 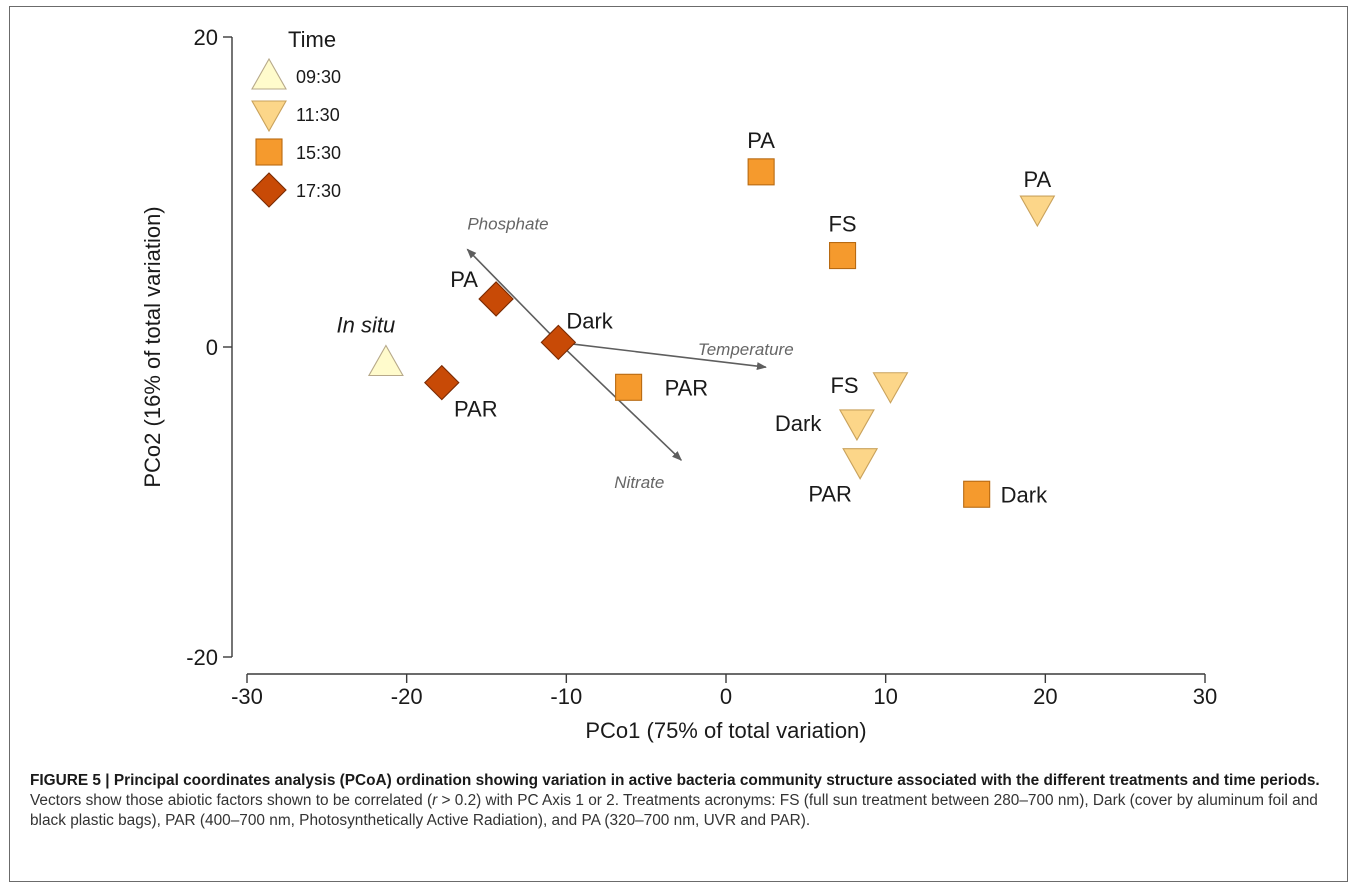 What do you see at coordinates (152, 346) in the screenshot?
I see `y-axis-title: PCo2 (16% of total variation)` at bounding box center [152, 346].